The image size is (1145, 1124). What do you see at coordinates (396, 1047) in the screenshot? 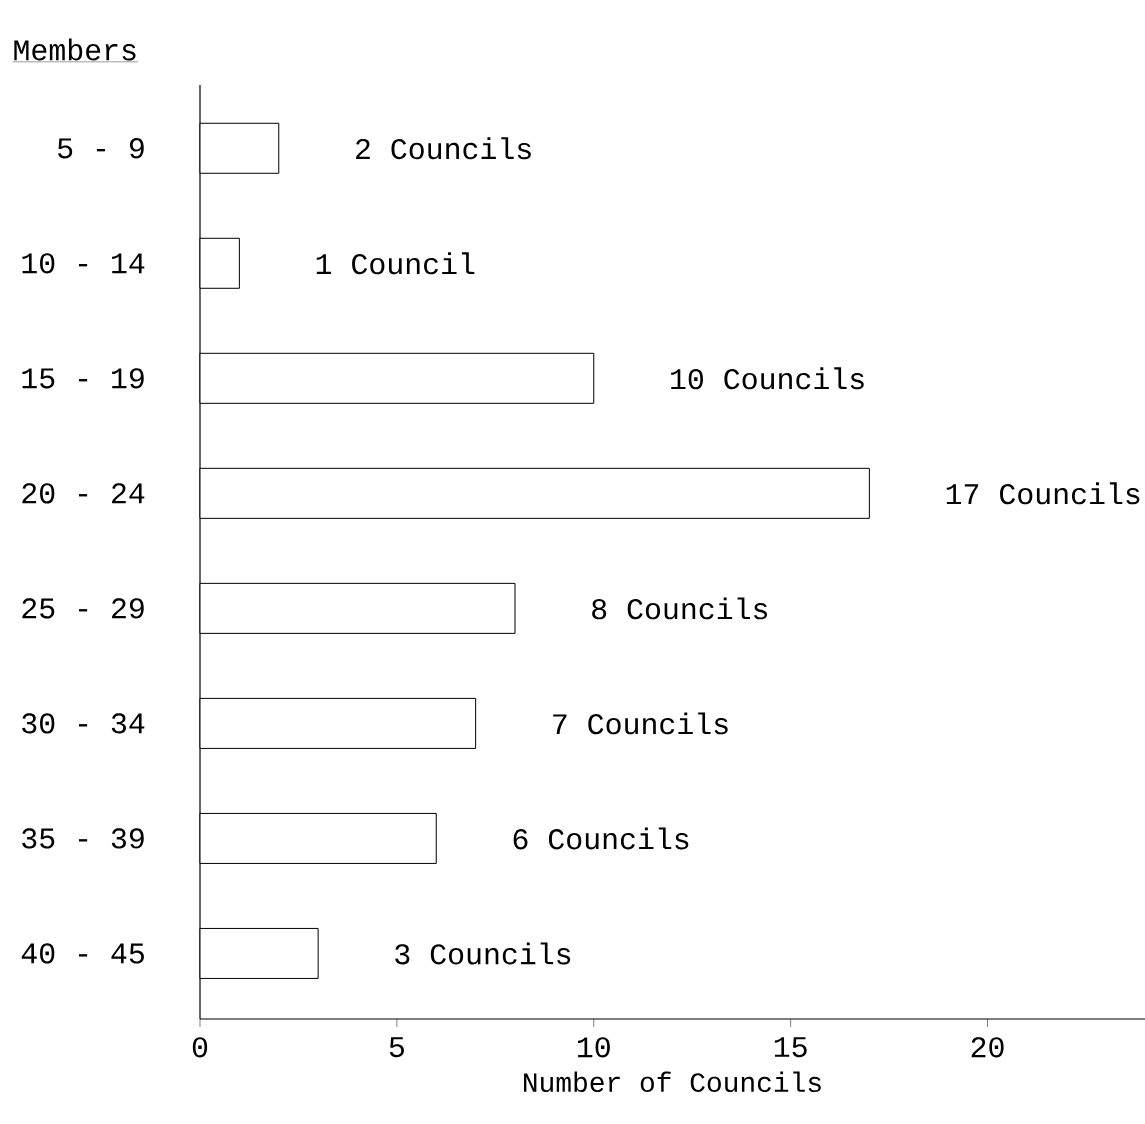
I see `x-tick-label: 5` at bounding box center [396, 1047].